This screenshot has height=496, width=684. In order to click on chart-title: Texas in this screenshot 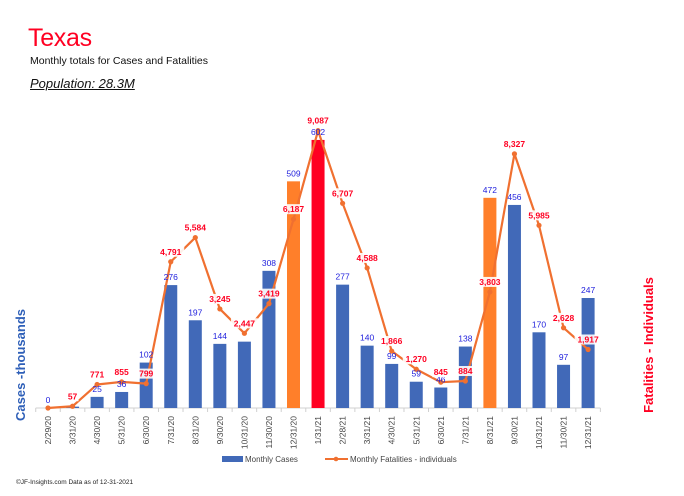, I will do `click(60, 38)`.